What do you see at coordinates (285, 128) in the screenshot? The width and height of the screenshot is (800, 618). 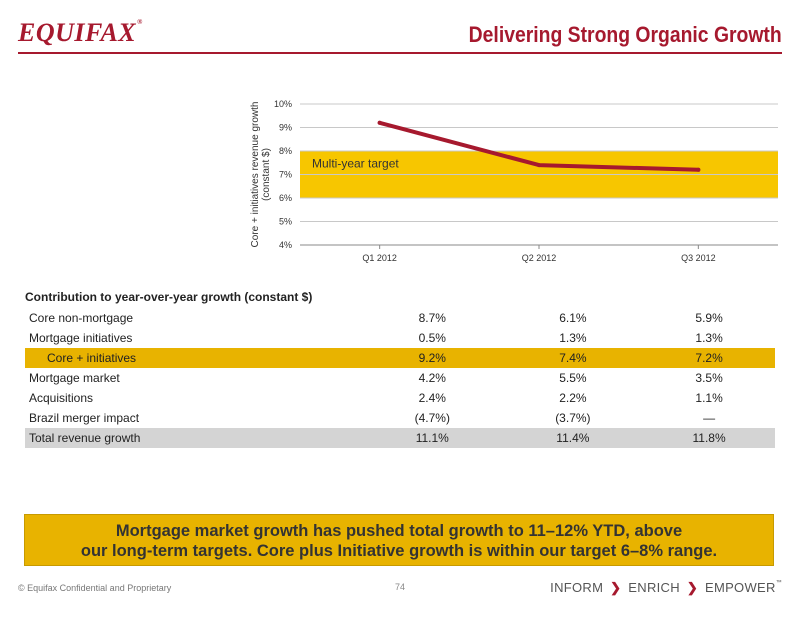 I see `y-tick-label: 9%` at bounding box center [285, 128].